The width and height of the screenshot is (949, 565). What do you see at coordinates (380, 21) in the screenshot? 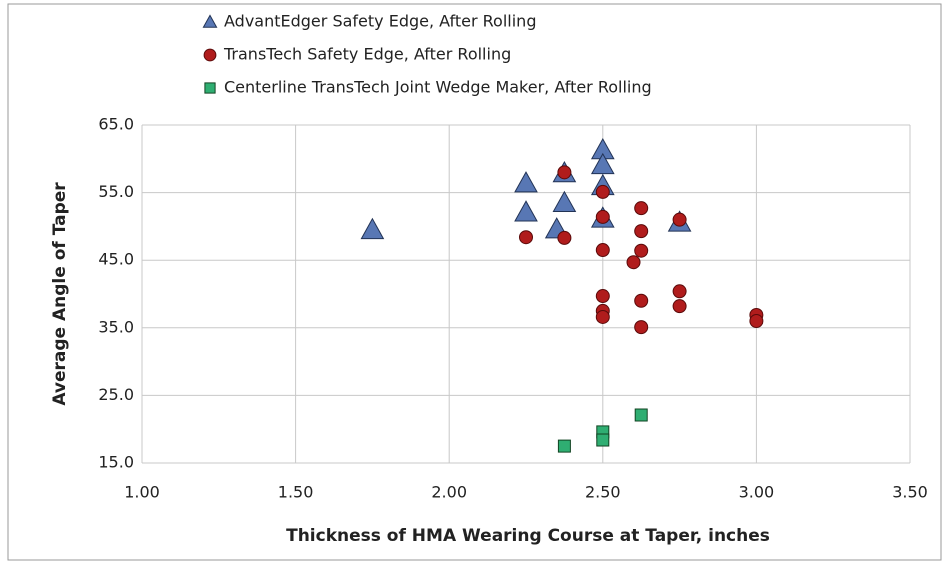
I see `legend-label: AdvantEdger Safety Edge, After Rolling` at bounding box center [380, 21].